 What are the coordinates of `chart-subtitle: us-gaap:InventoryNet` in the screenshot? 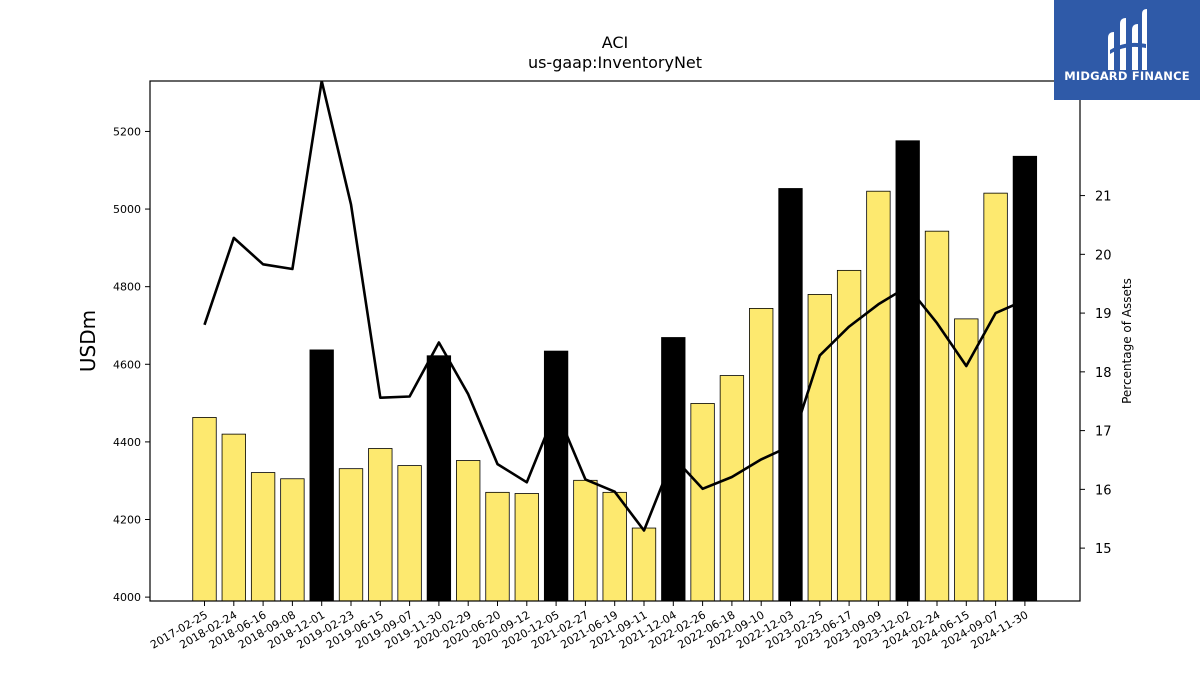 It's located at (615, 62).